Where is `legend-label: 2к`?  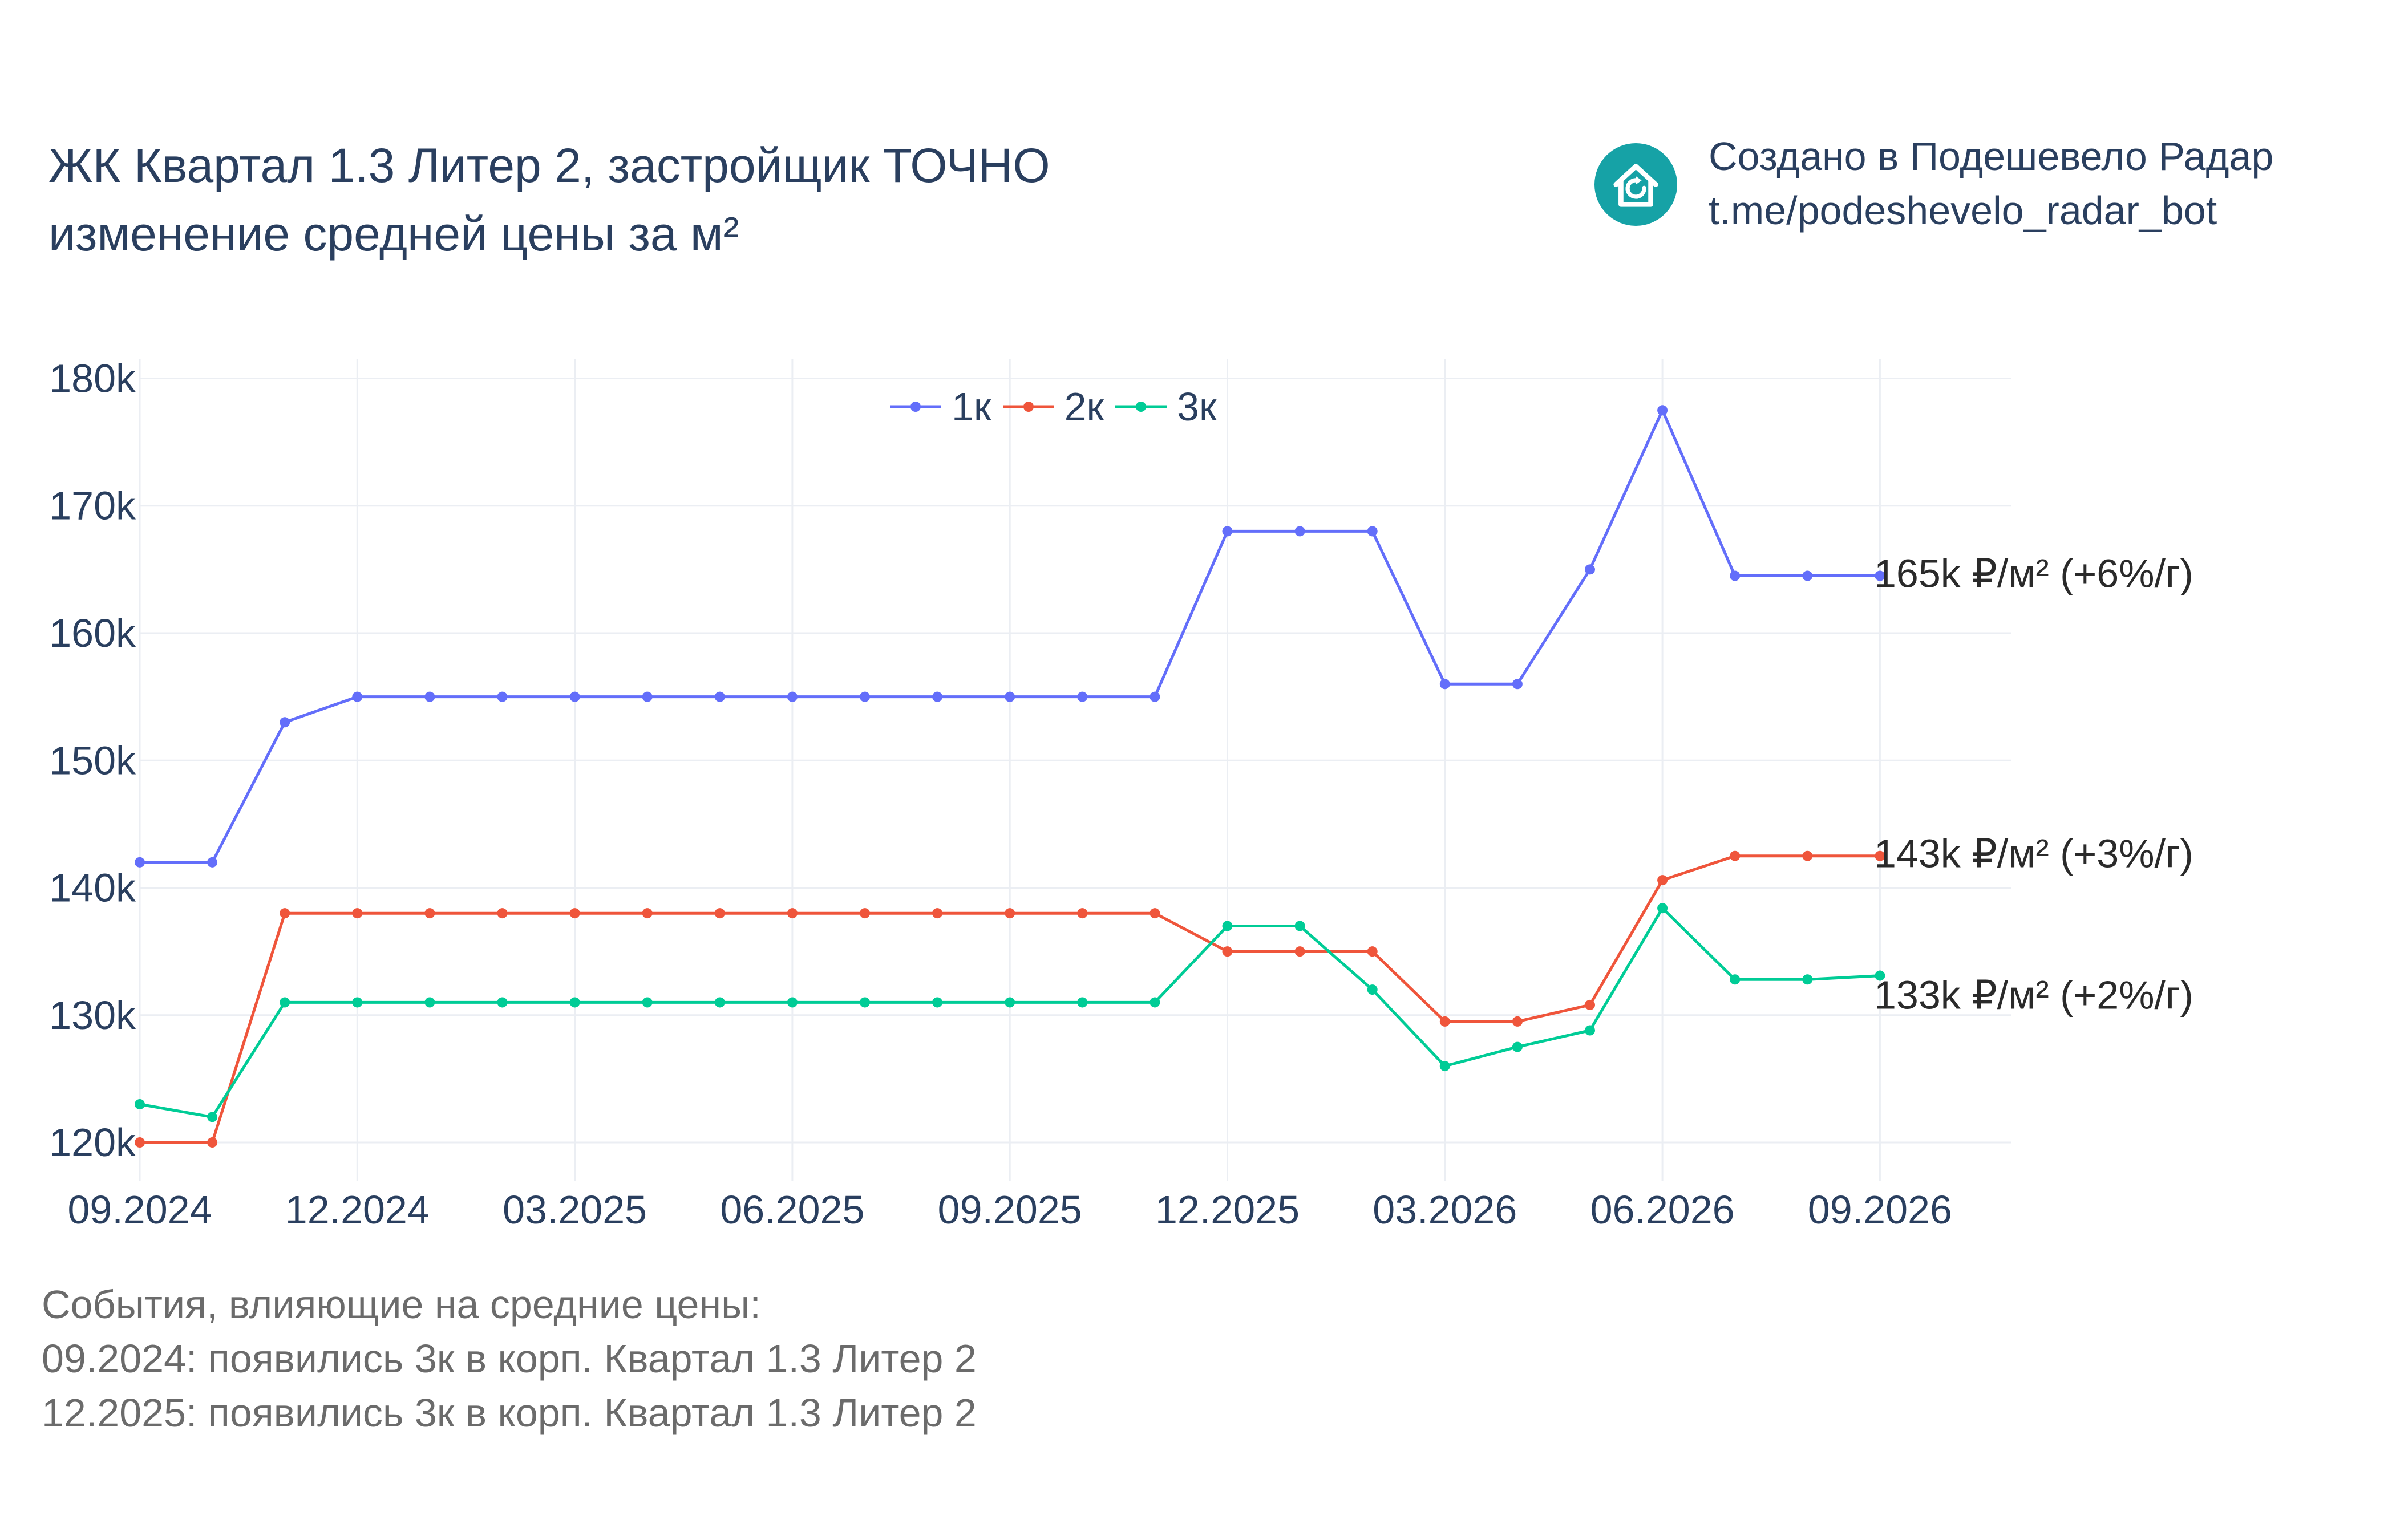
legend-label: 2к is located at coordinates (1084, 407).